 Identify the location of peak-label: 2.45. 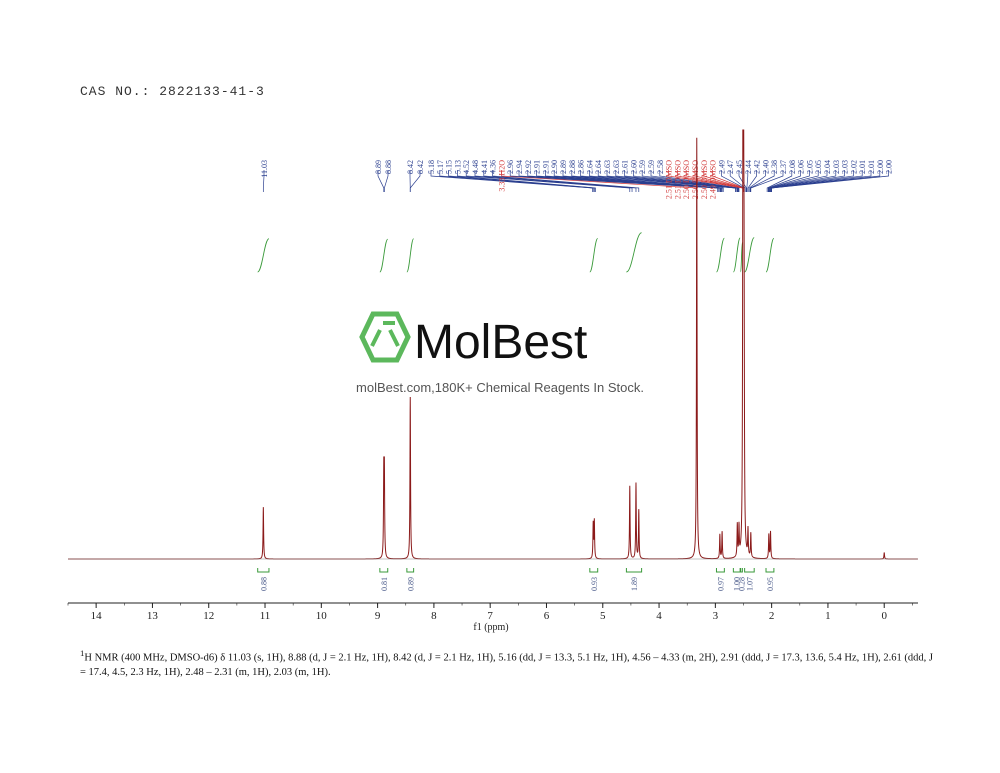
(739, 167).